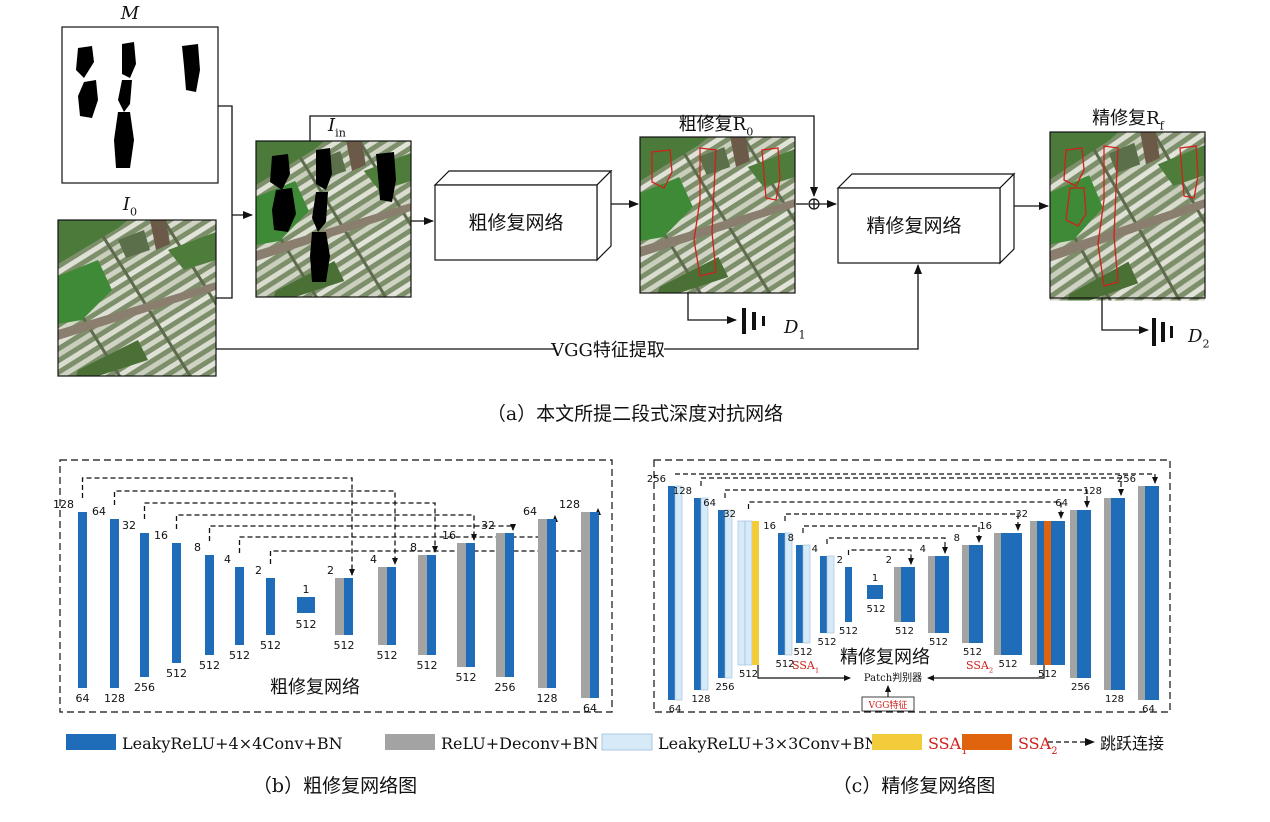  Describe the element at coordinates (336, 127) in the screenshot. I see `masked-label: Iin` at that location.